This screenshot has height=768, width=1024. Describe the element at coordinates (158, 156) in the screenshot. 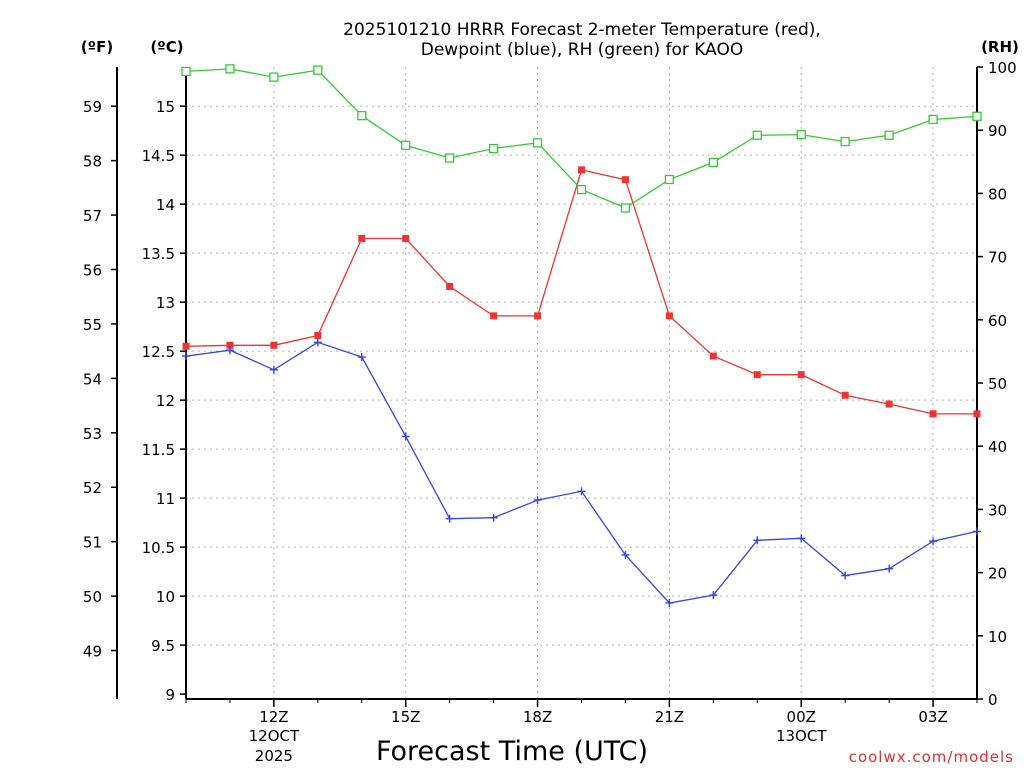

I see `celsius-tick-label: 14.5` at that location.